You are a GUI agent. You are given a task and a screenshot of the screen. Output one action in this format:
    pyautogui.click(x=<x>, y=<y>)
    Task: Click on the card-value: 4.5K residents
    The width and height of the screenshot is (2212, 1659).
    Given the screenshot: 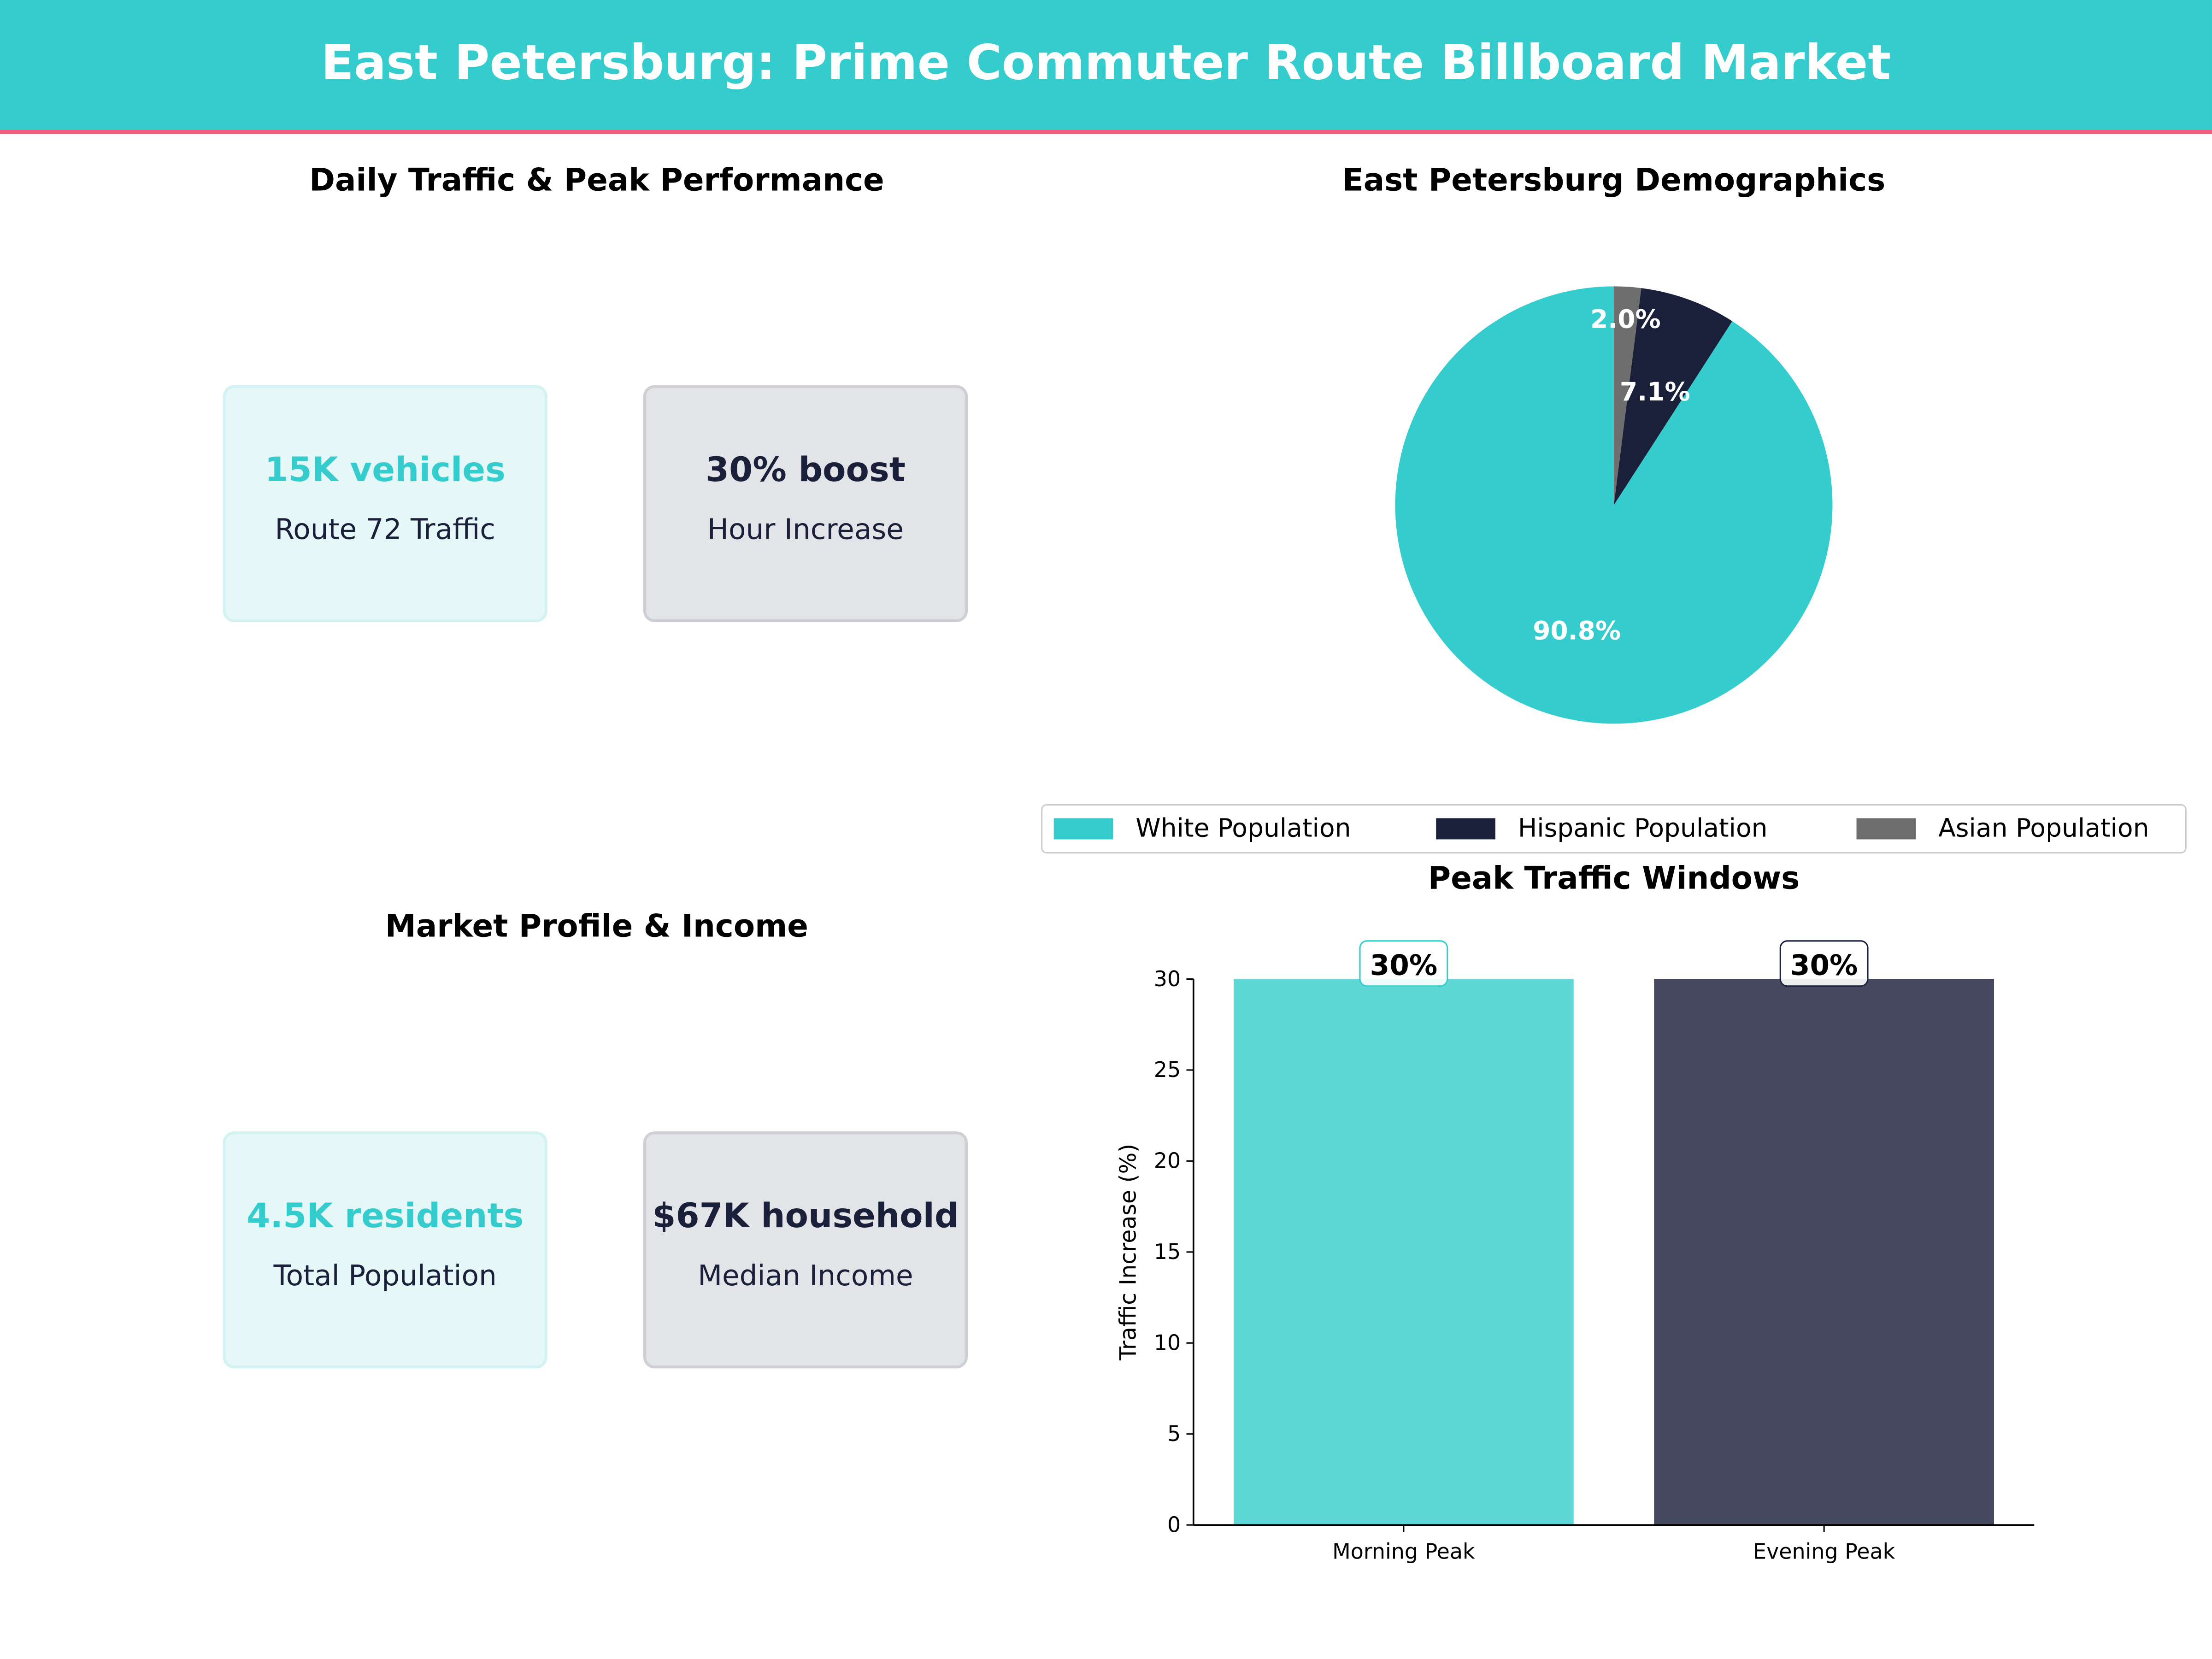 What is the action you would take?
    pyautogui.click(x=385, y=1216)
    